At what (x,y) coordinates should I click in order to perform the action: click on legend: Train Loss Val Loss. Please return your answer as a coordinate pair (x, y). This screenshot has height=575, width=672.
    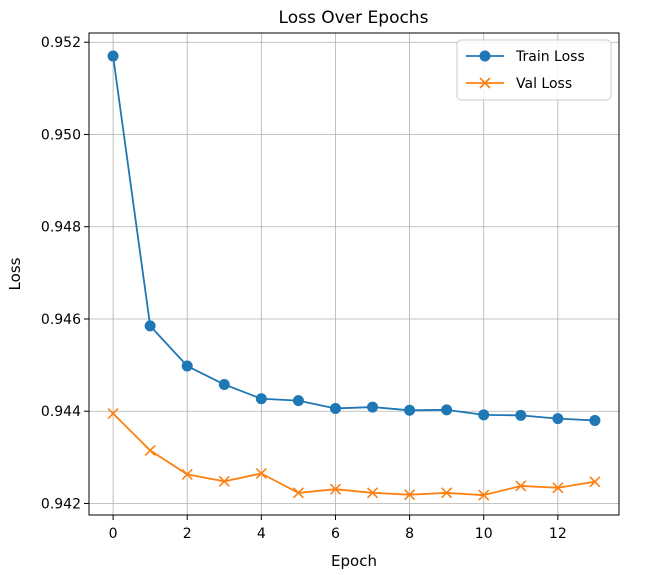
    Looking at the image, I should click on (534, 70).